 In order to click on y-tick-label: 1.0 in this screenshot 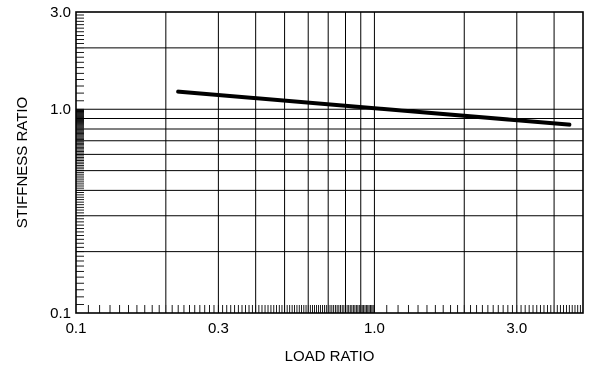, I will do `click(60, 109)`.